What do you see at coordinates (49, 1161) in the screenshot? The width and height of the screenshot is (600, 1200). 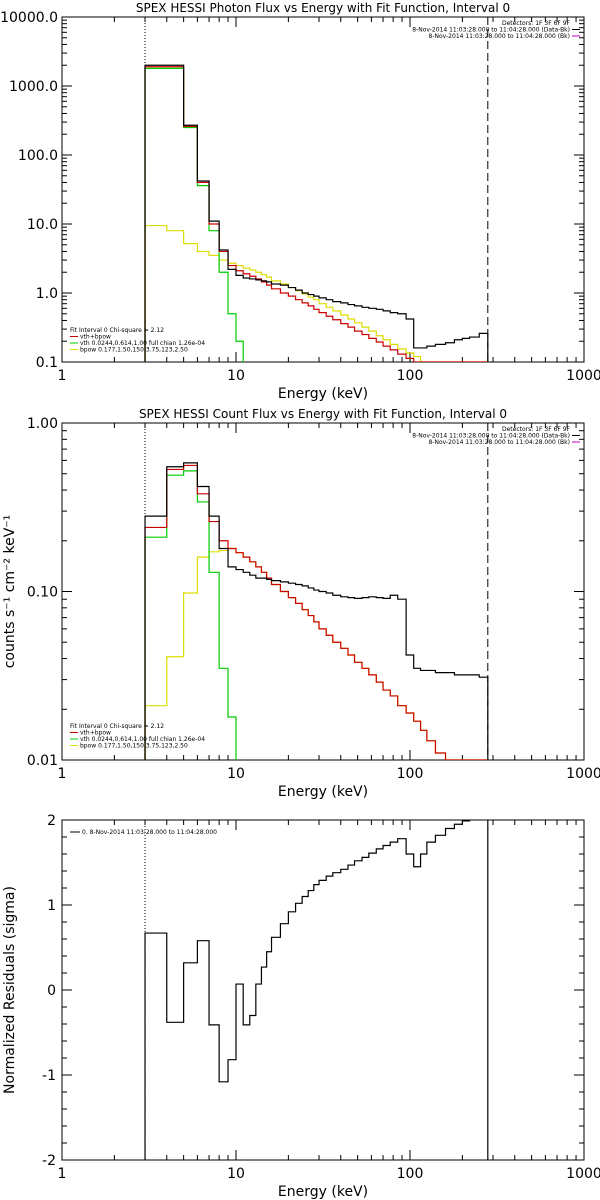 I see `y-tick-label: -2` at bounding box center [49, 1161].